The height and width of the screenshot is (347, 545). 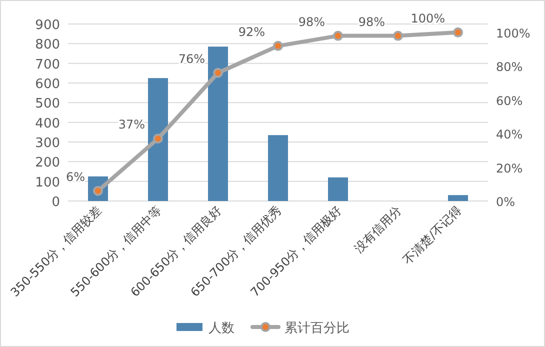 What do you see at coordinates (75, 177) in the screenshot?
I see `data-label: 6%` at bounding box center [75, 177].